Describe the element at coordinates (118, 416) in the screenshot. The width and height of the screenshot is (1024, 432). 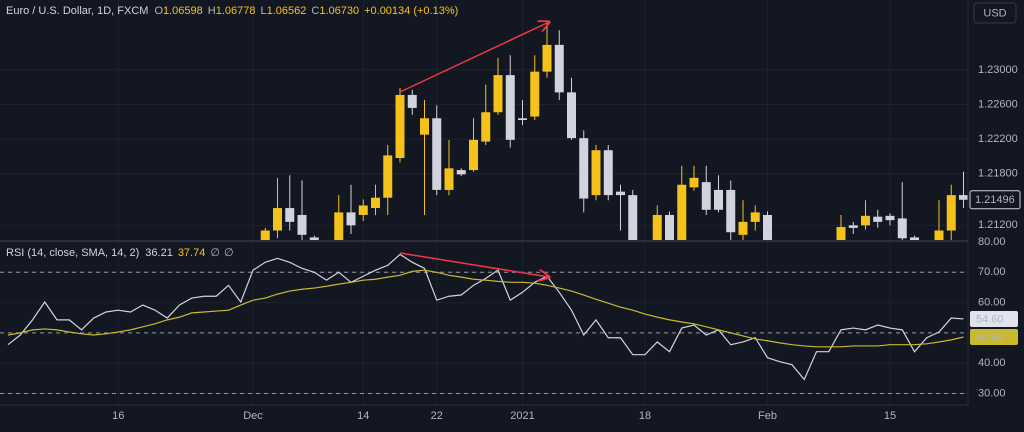
I see `x-tick-label: 16` at that location.